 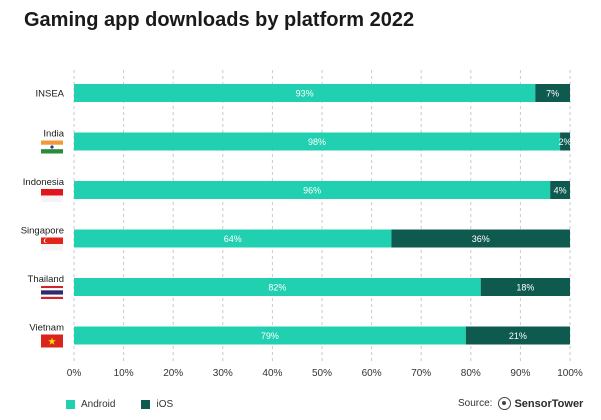 I want to click on brand-name: SensorTower, so click(x=549, y=403).